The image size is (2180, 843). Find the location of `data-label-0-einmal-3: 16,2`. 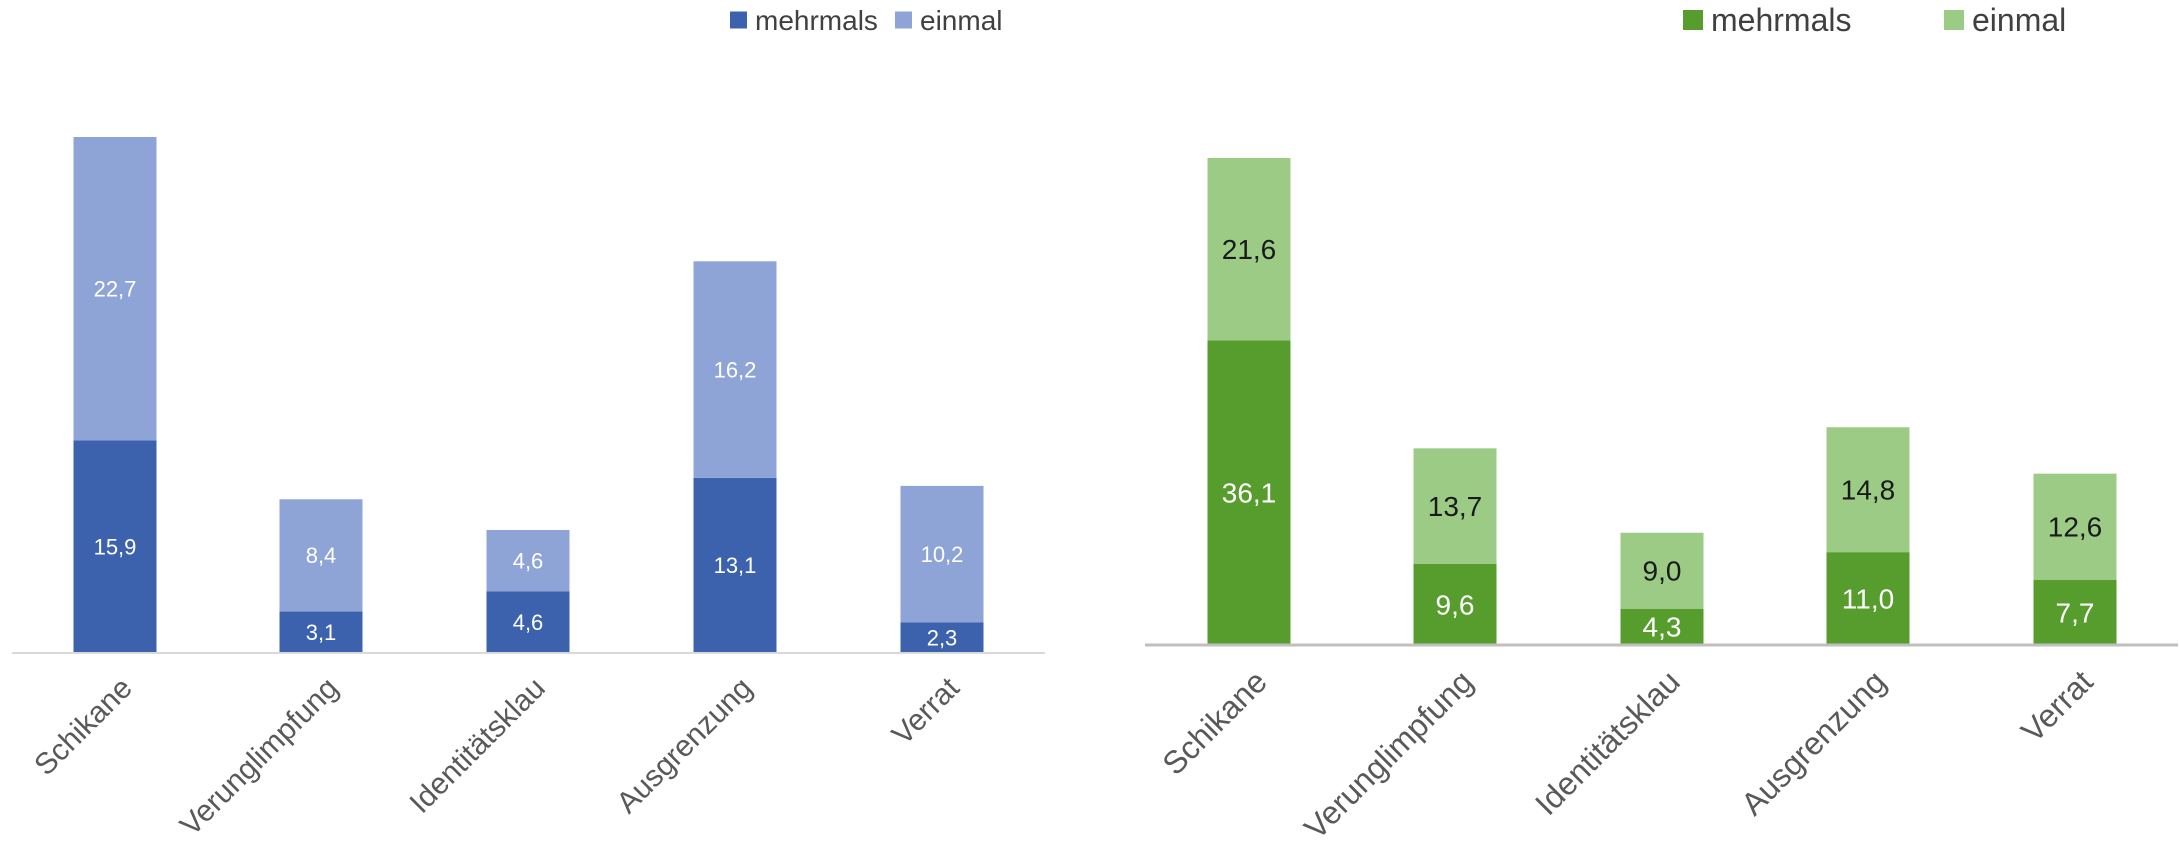

data-label-0-einmal-3: 16,2 is located at coordinates (735, 369).